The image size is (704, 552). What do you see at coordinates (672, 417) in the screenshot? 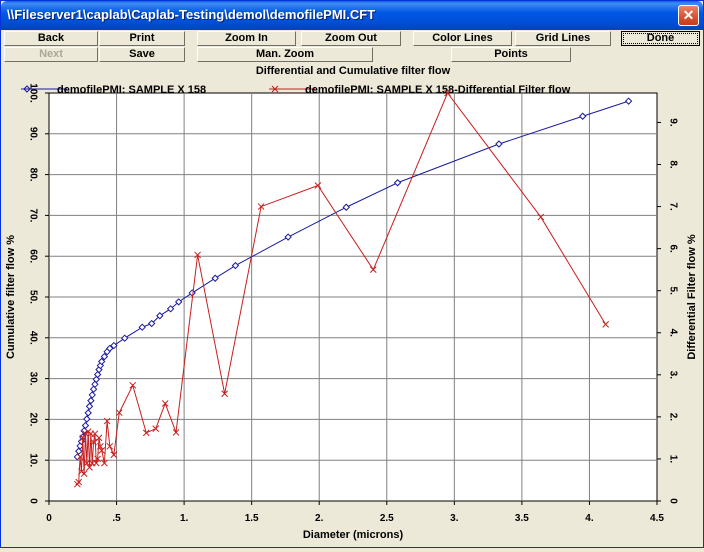
I see `y2-tick-label: 2.` at bounding box center [672, 417].